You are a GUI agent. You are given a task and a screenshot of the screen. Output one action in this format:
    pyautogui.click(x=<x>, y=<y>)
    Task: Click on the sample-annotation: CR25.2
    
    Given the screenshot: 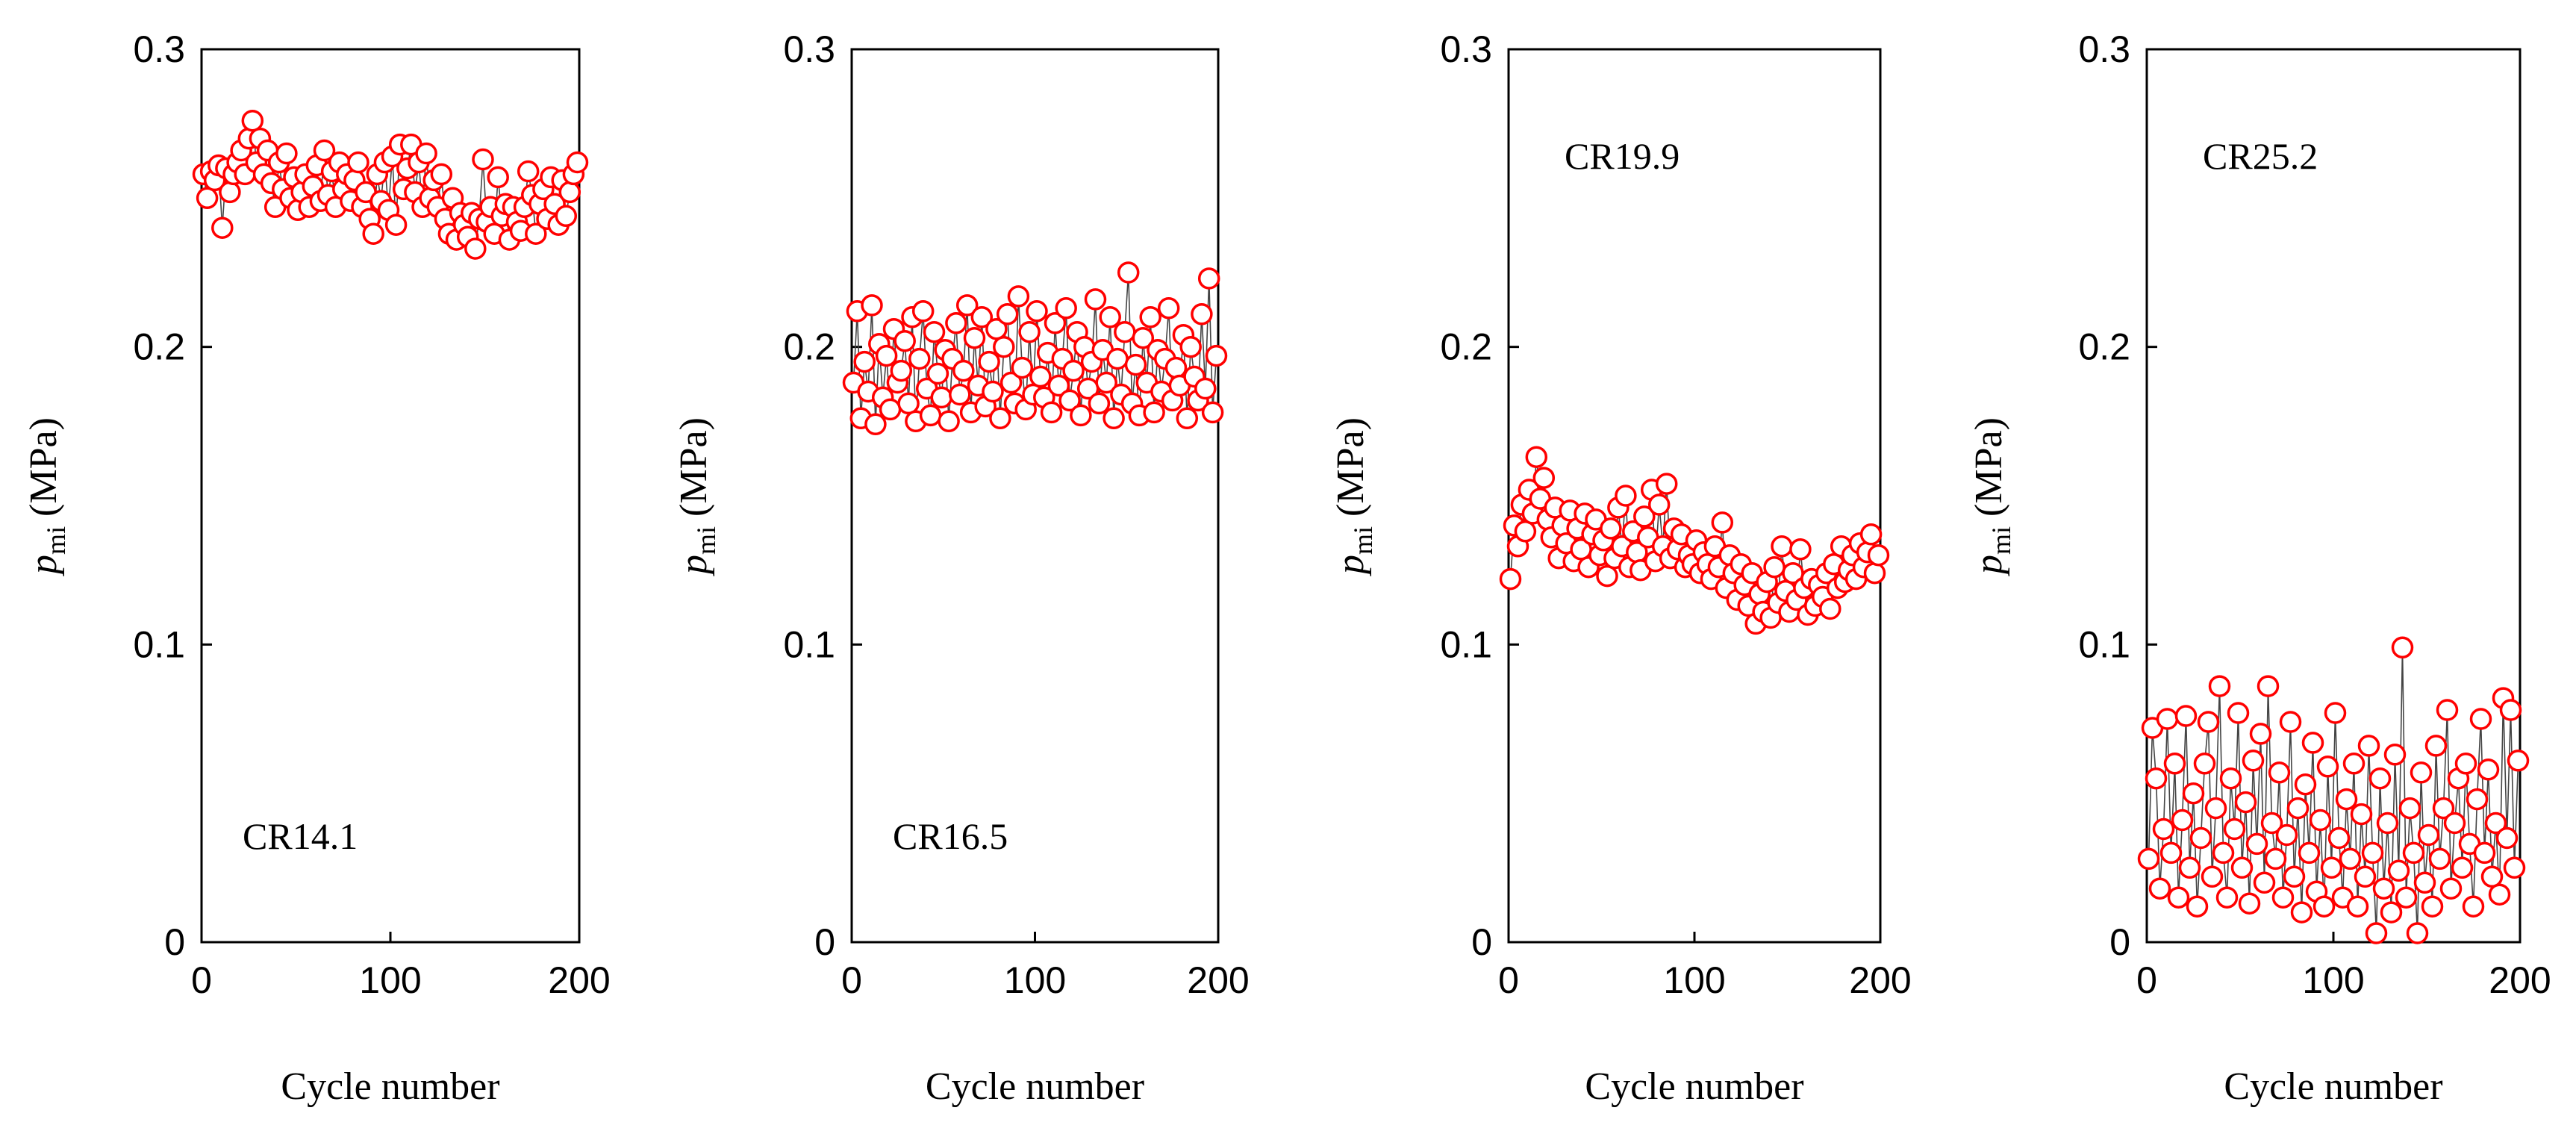 What is the action you would take?
    pyautogui.click(x=2260, y=156)
    